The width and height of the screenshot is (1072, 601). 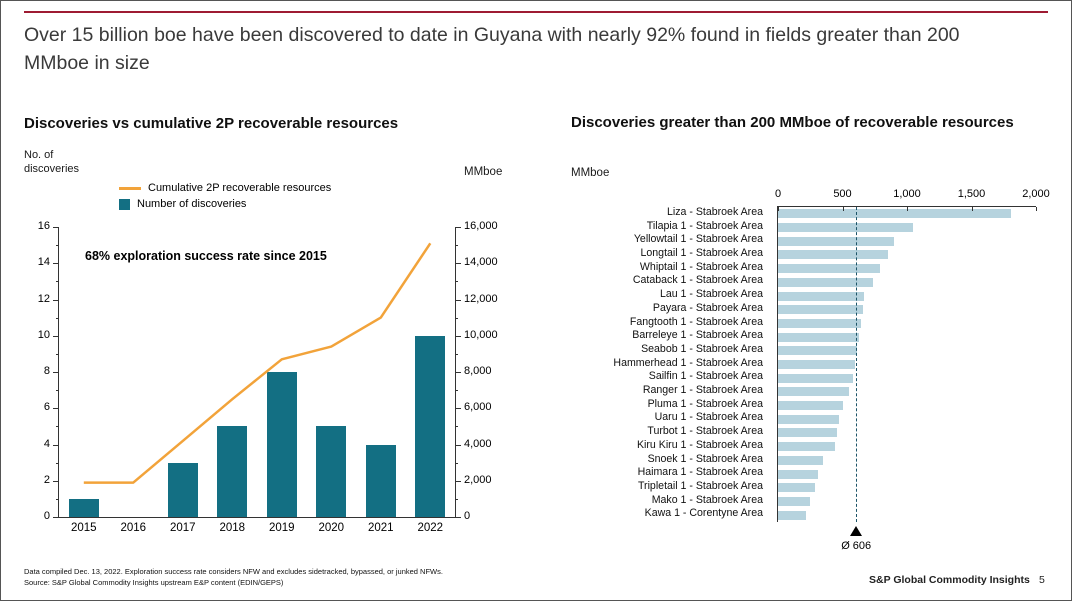 I want to click on top-axis-tick-label: 1,000, so click(x=907, y=194).